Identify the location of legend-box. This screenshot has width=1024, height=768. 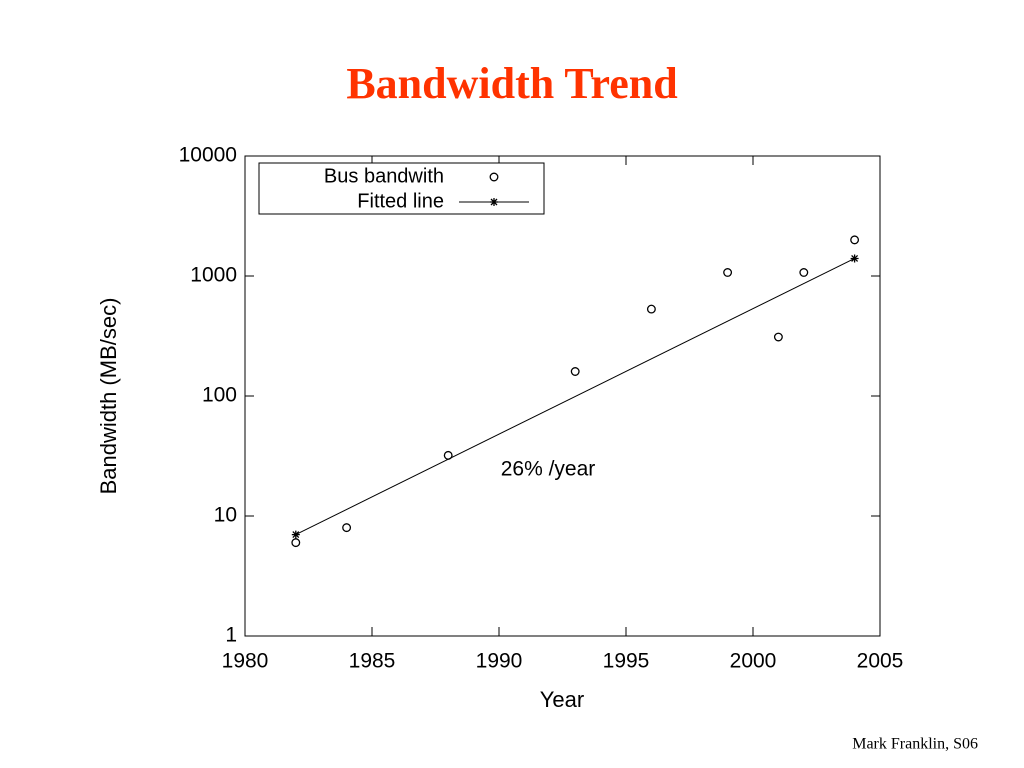
(401, 188).